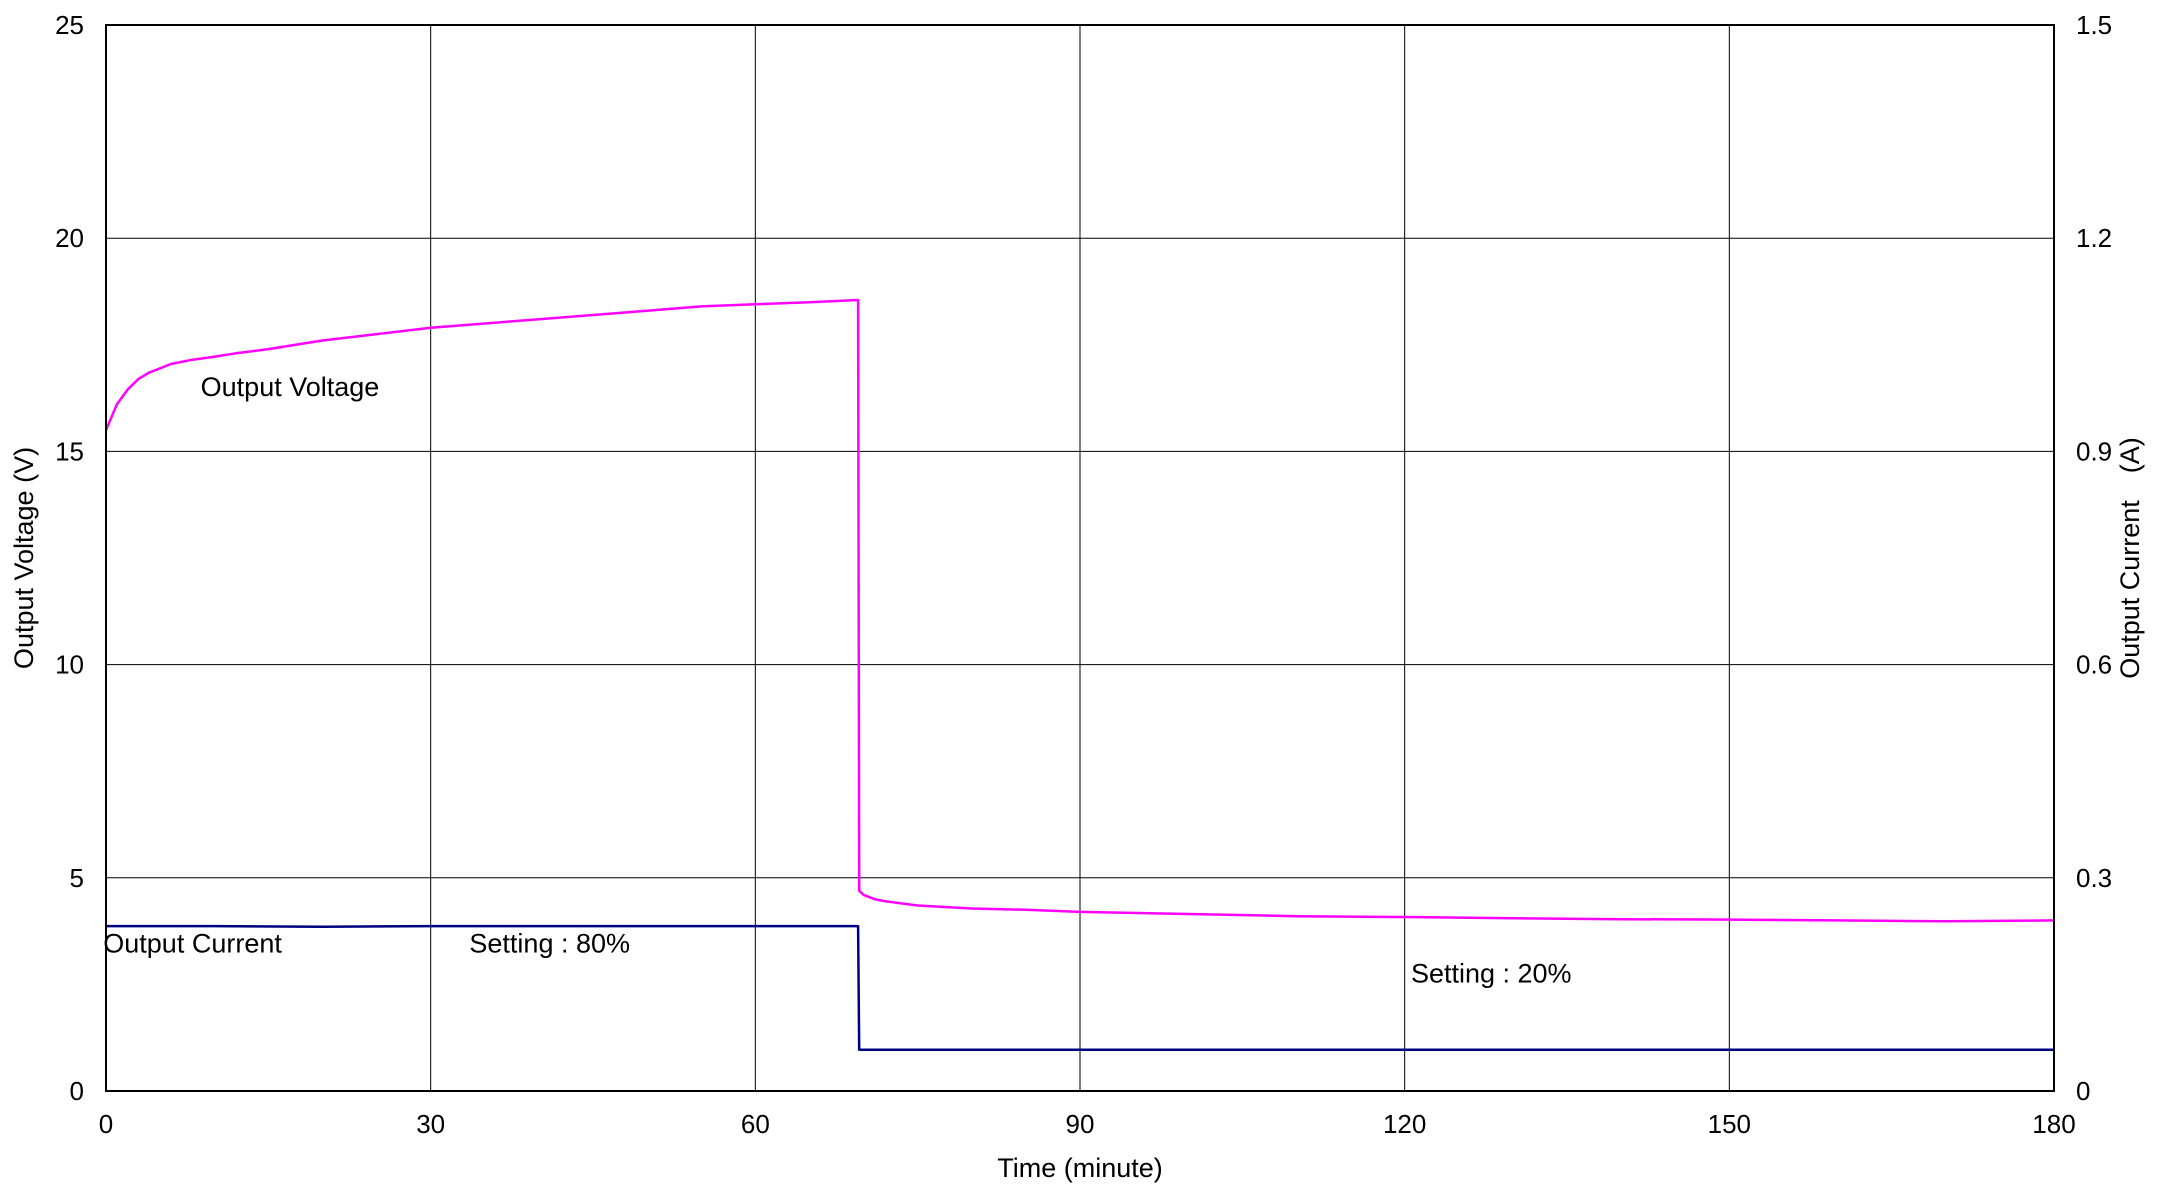 This screenshot has height=1189, width=2158. What do you see at coordinates (2094, 238) in the screenshot?
I see `y2-tick-label: 1.2` at bounding box center [2094, 238].